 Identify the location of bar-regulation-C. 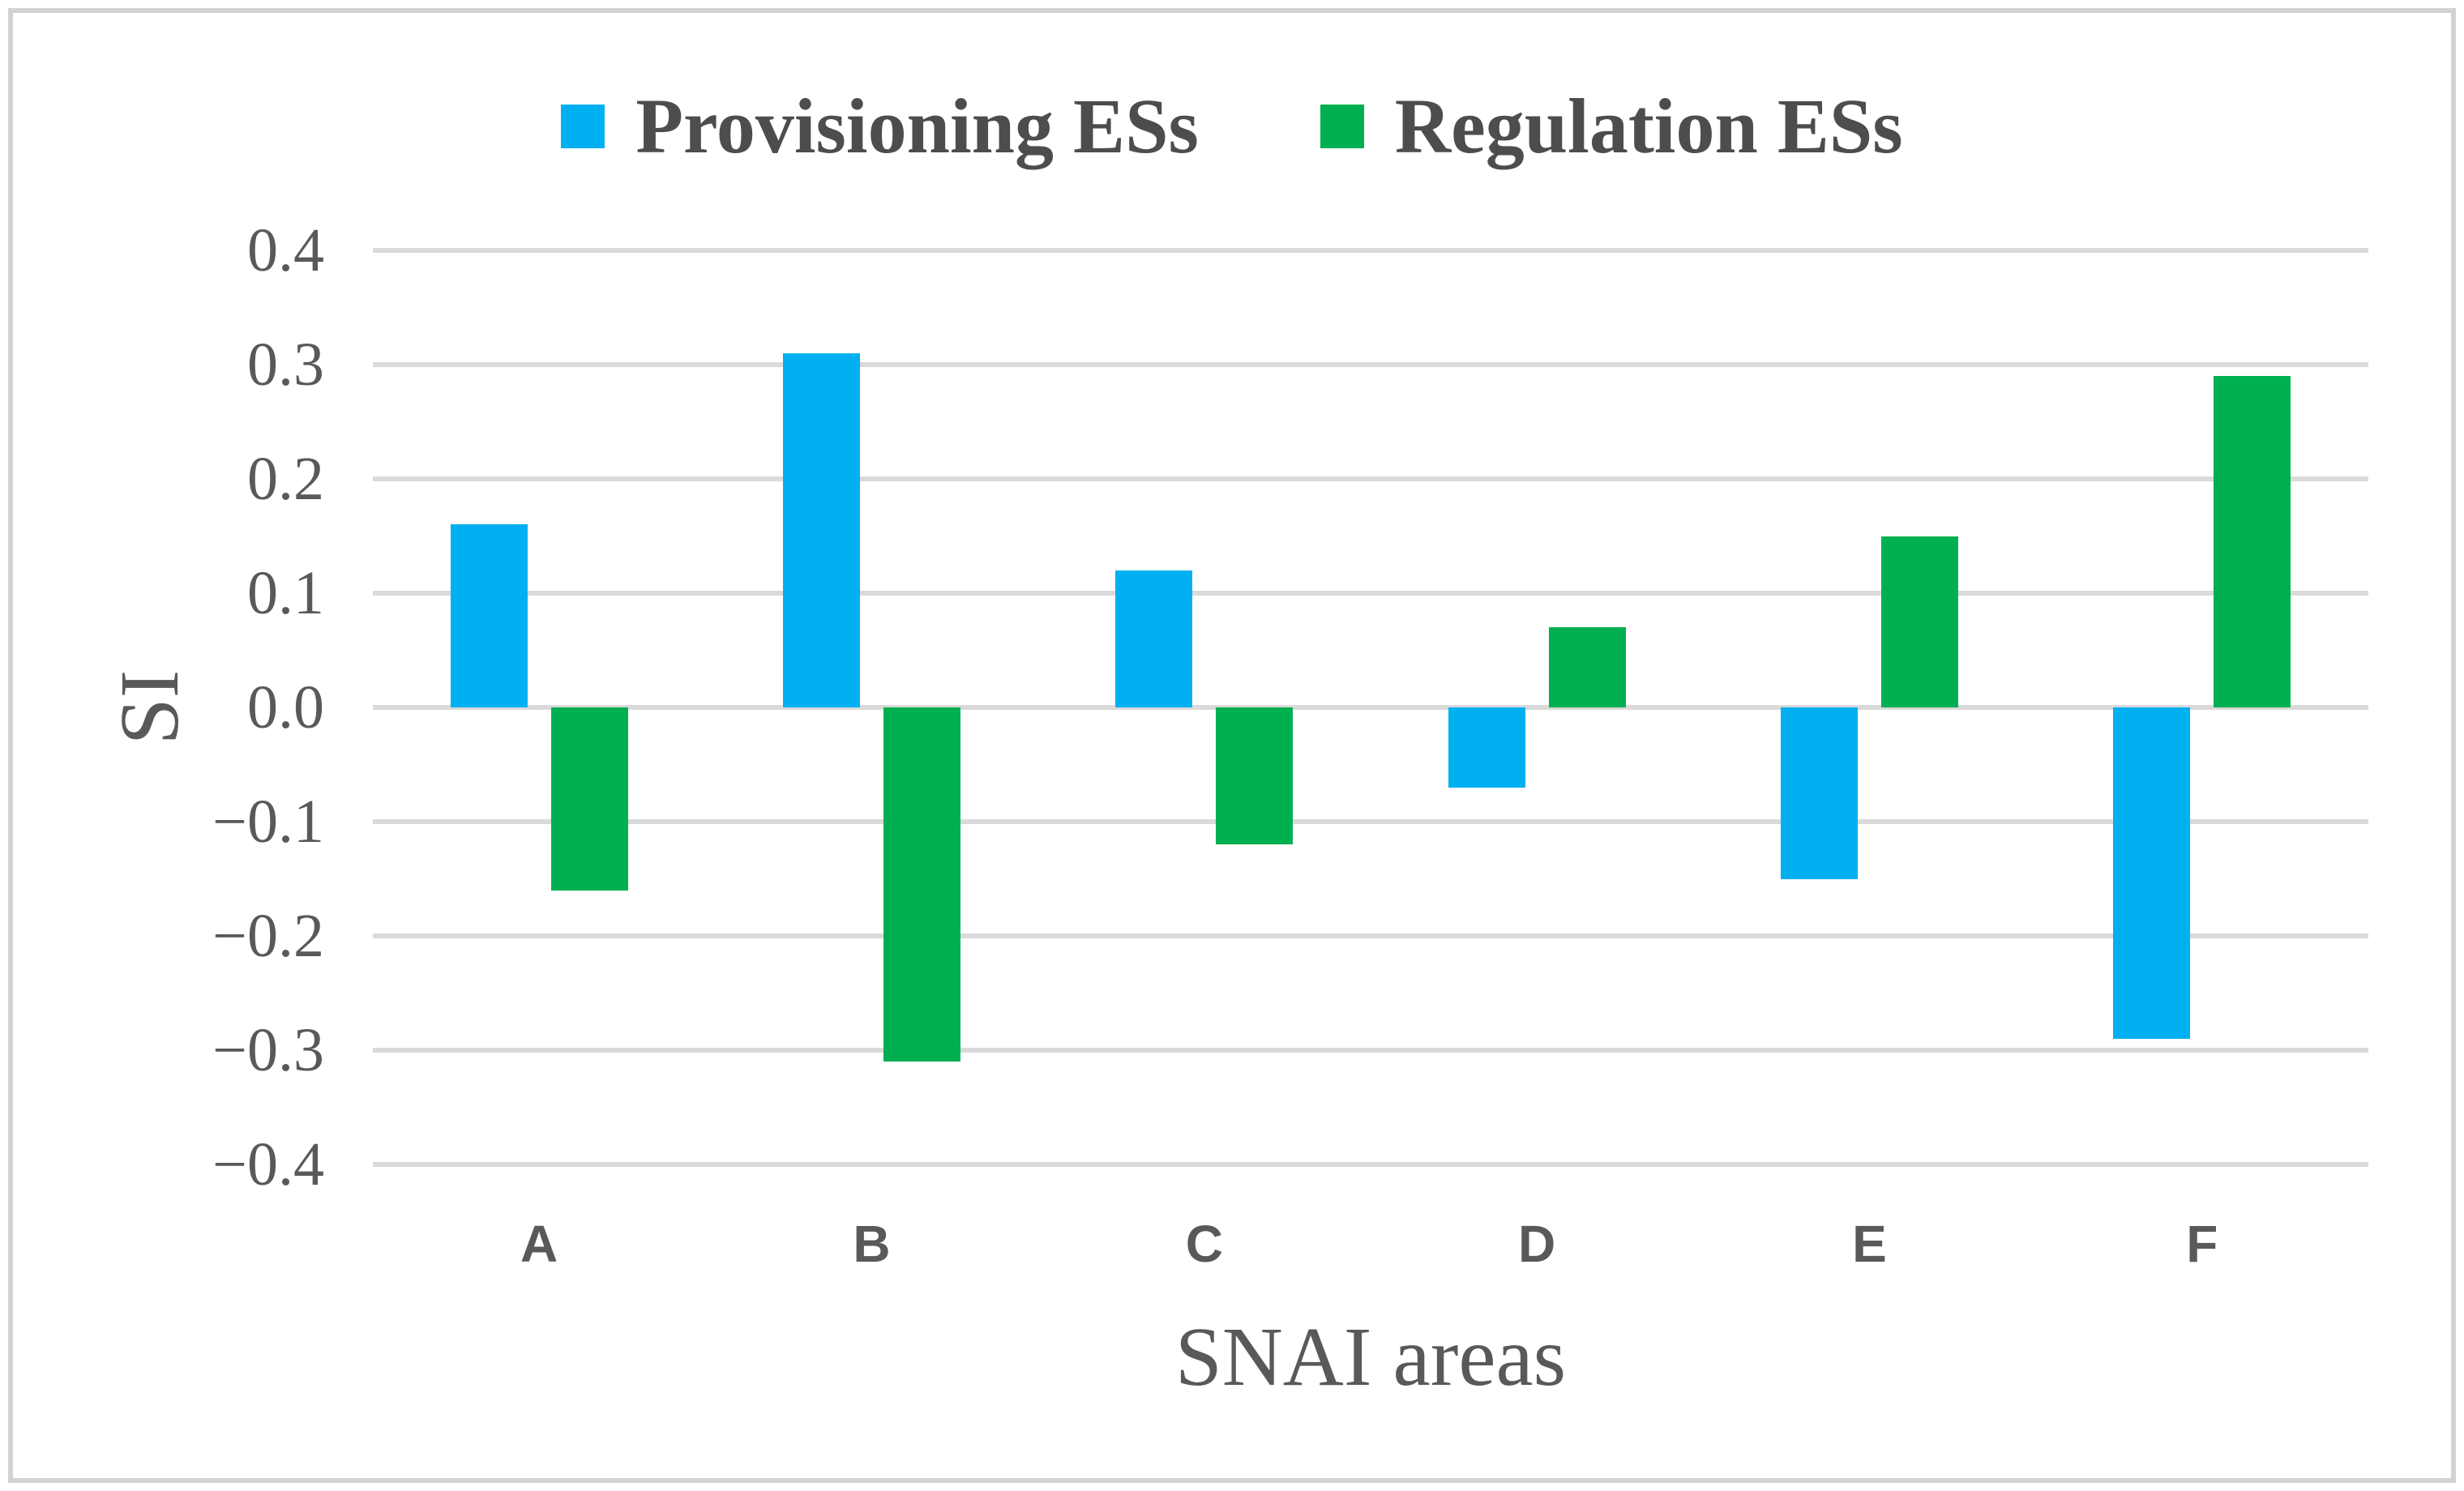
(1255, 776).